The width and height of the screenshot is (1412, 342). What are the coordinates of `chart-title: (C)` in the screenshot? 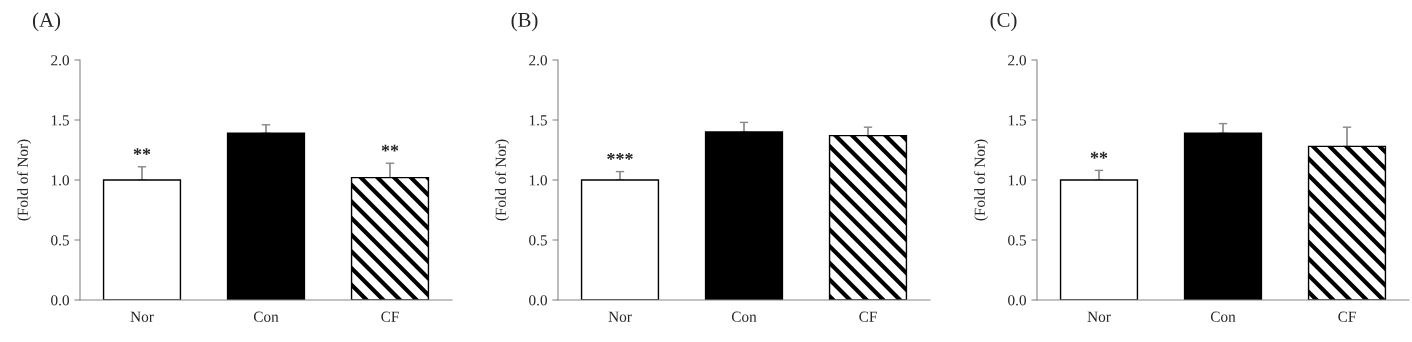 It's located at (1003, 22).